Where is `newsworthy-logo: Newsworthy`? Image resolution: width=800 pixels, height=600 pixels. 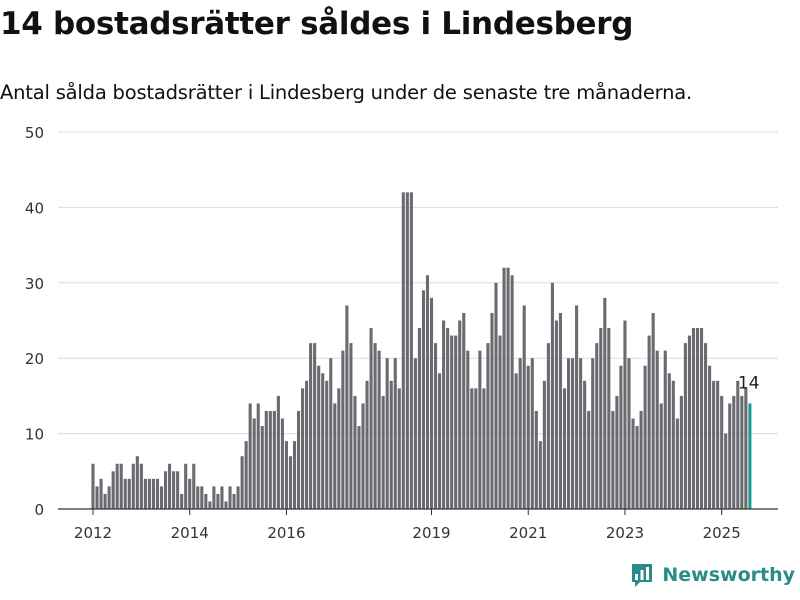
newsworthy-logo: Newsworthy is located at coordinates (712, 575).